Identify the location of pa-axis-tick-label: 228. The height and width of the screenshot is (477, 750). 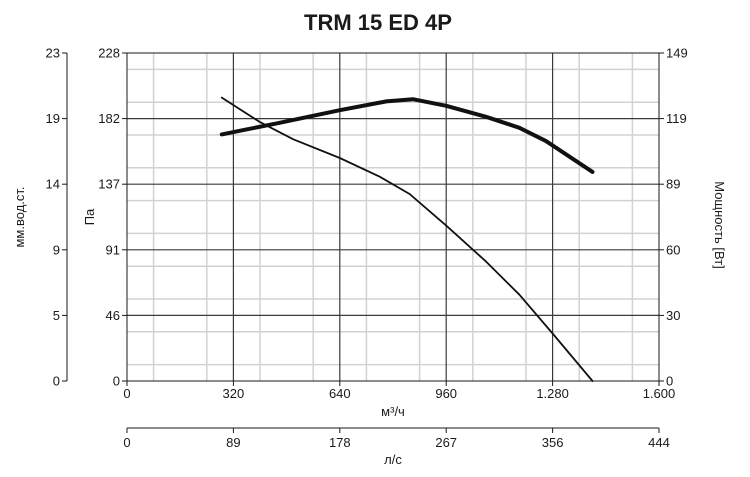
(109, 53).